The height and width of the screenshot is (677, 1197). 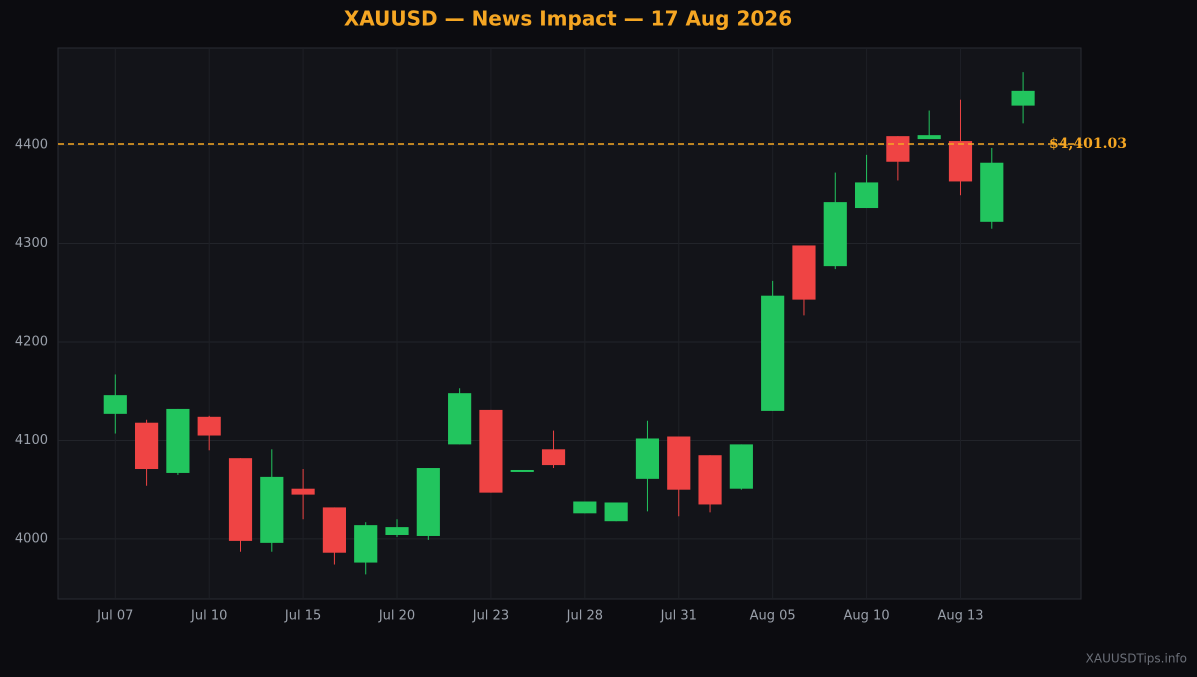 I want to click on x-tick-label: Aug 10, so click(x=867, y=616).